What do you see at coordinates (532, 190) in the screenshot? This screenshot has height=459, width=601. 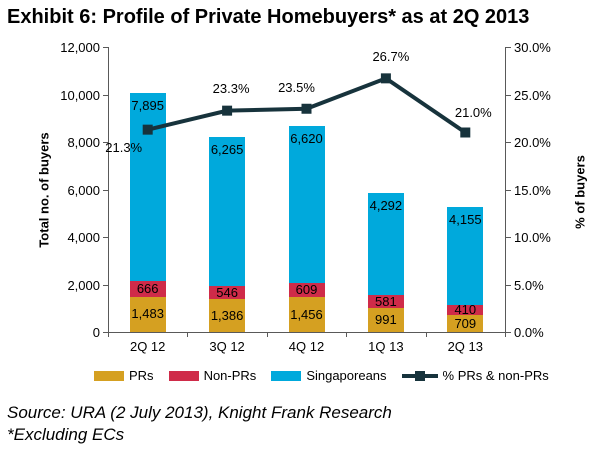 I see `right-axis-tick-label: 15.0%` at bounding box center [532, 190].